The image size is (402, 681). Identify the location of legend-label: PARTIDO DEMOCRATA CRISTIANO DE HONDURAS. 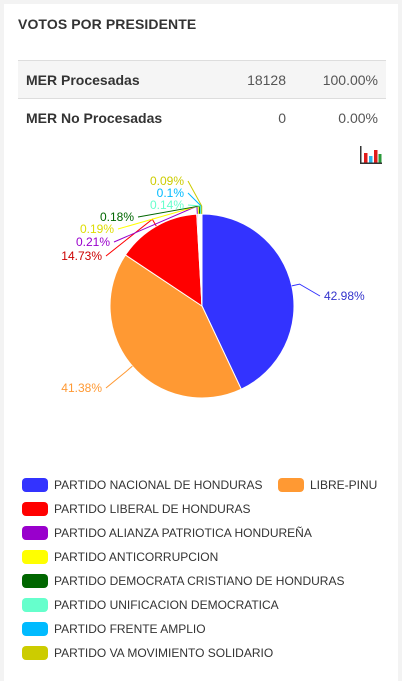
(199, 581).